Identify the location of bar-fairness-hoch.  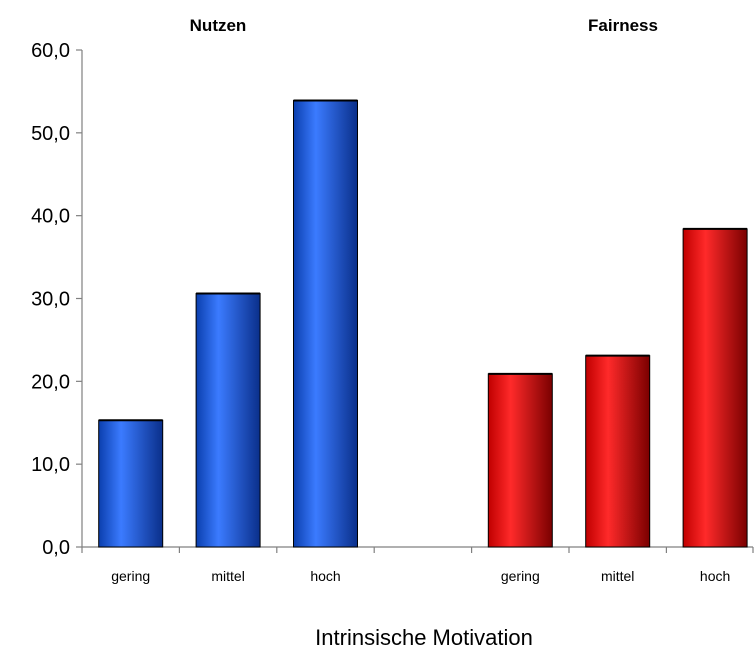
(715, 388).